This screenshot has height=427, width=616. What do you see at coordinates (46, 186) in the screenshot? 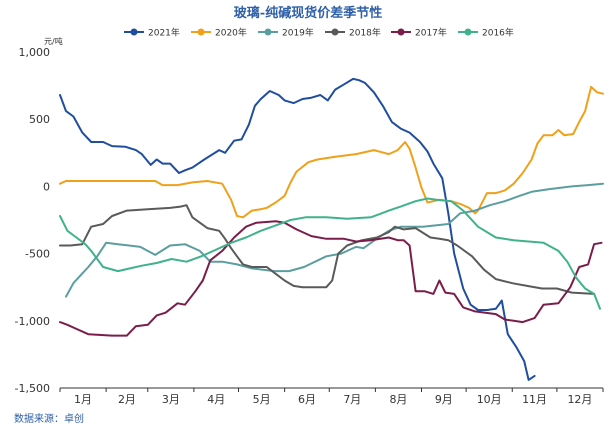
I see `y-tick-label: 0` at bounding box center [46, 186].